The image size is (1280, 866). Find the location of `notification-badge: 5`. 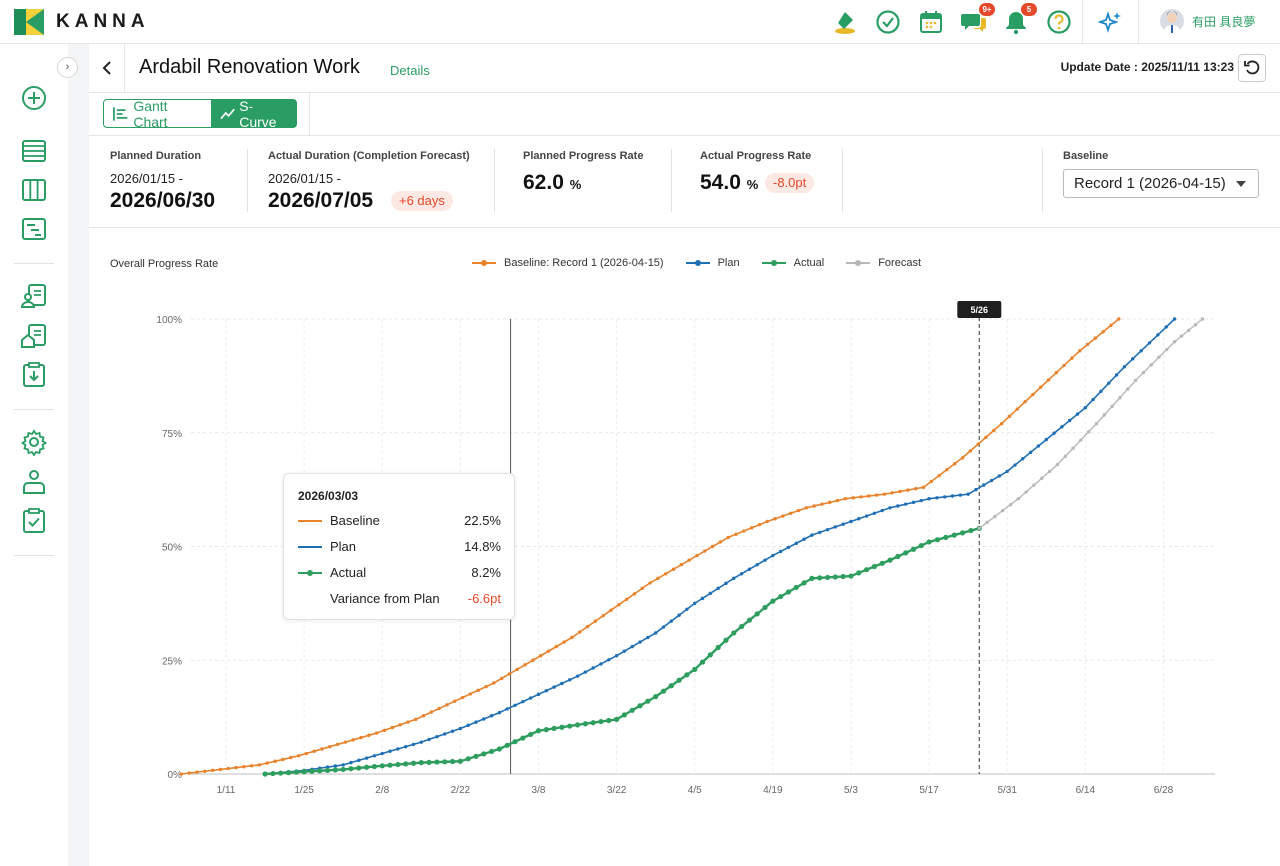

notification-badge: 5 is located at coordinates (1029, 9).